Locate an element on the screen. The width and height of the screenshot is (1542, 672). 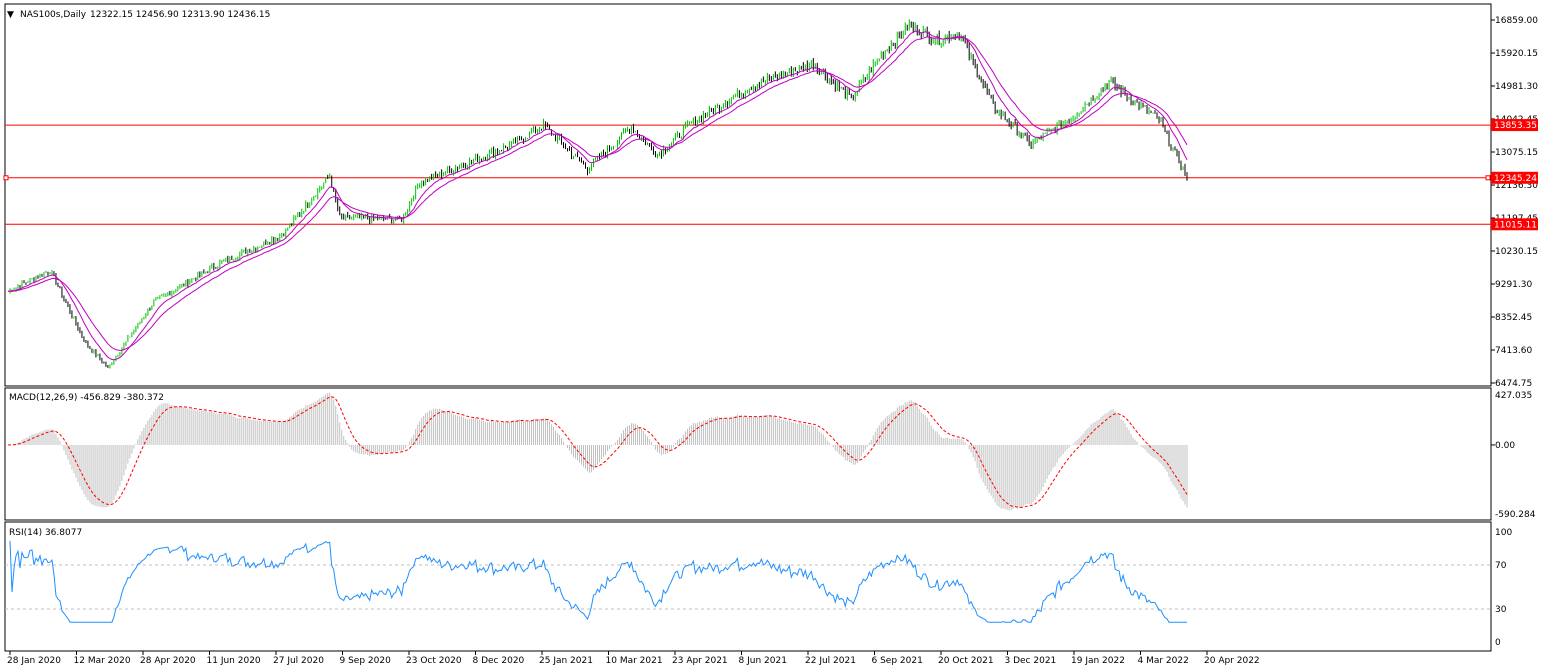
rsi-label: RSI(14) 36.8077 is located at coordinates (45, 533).